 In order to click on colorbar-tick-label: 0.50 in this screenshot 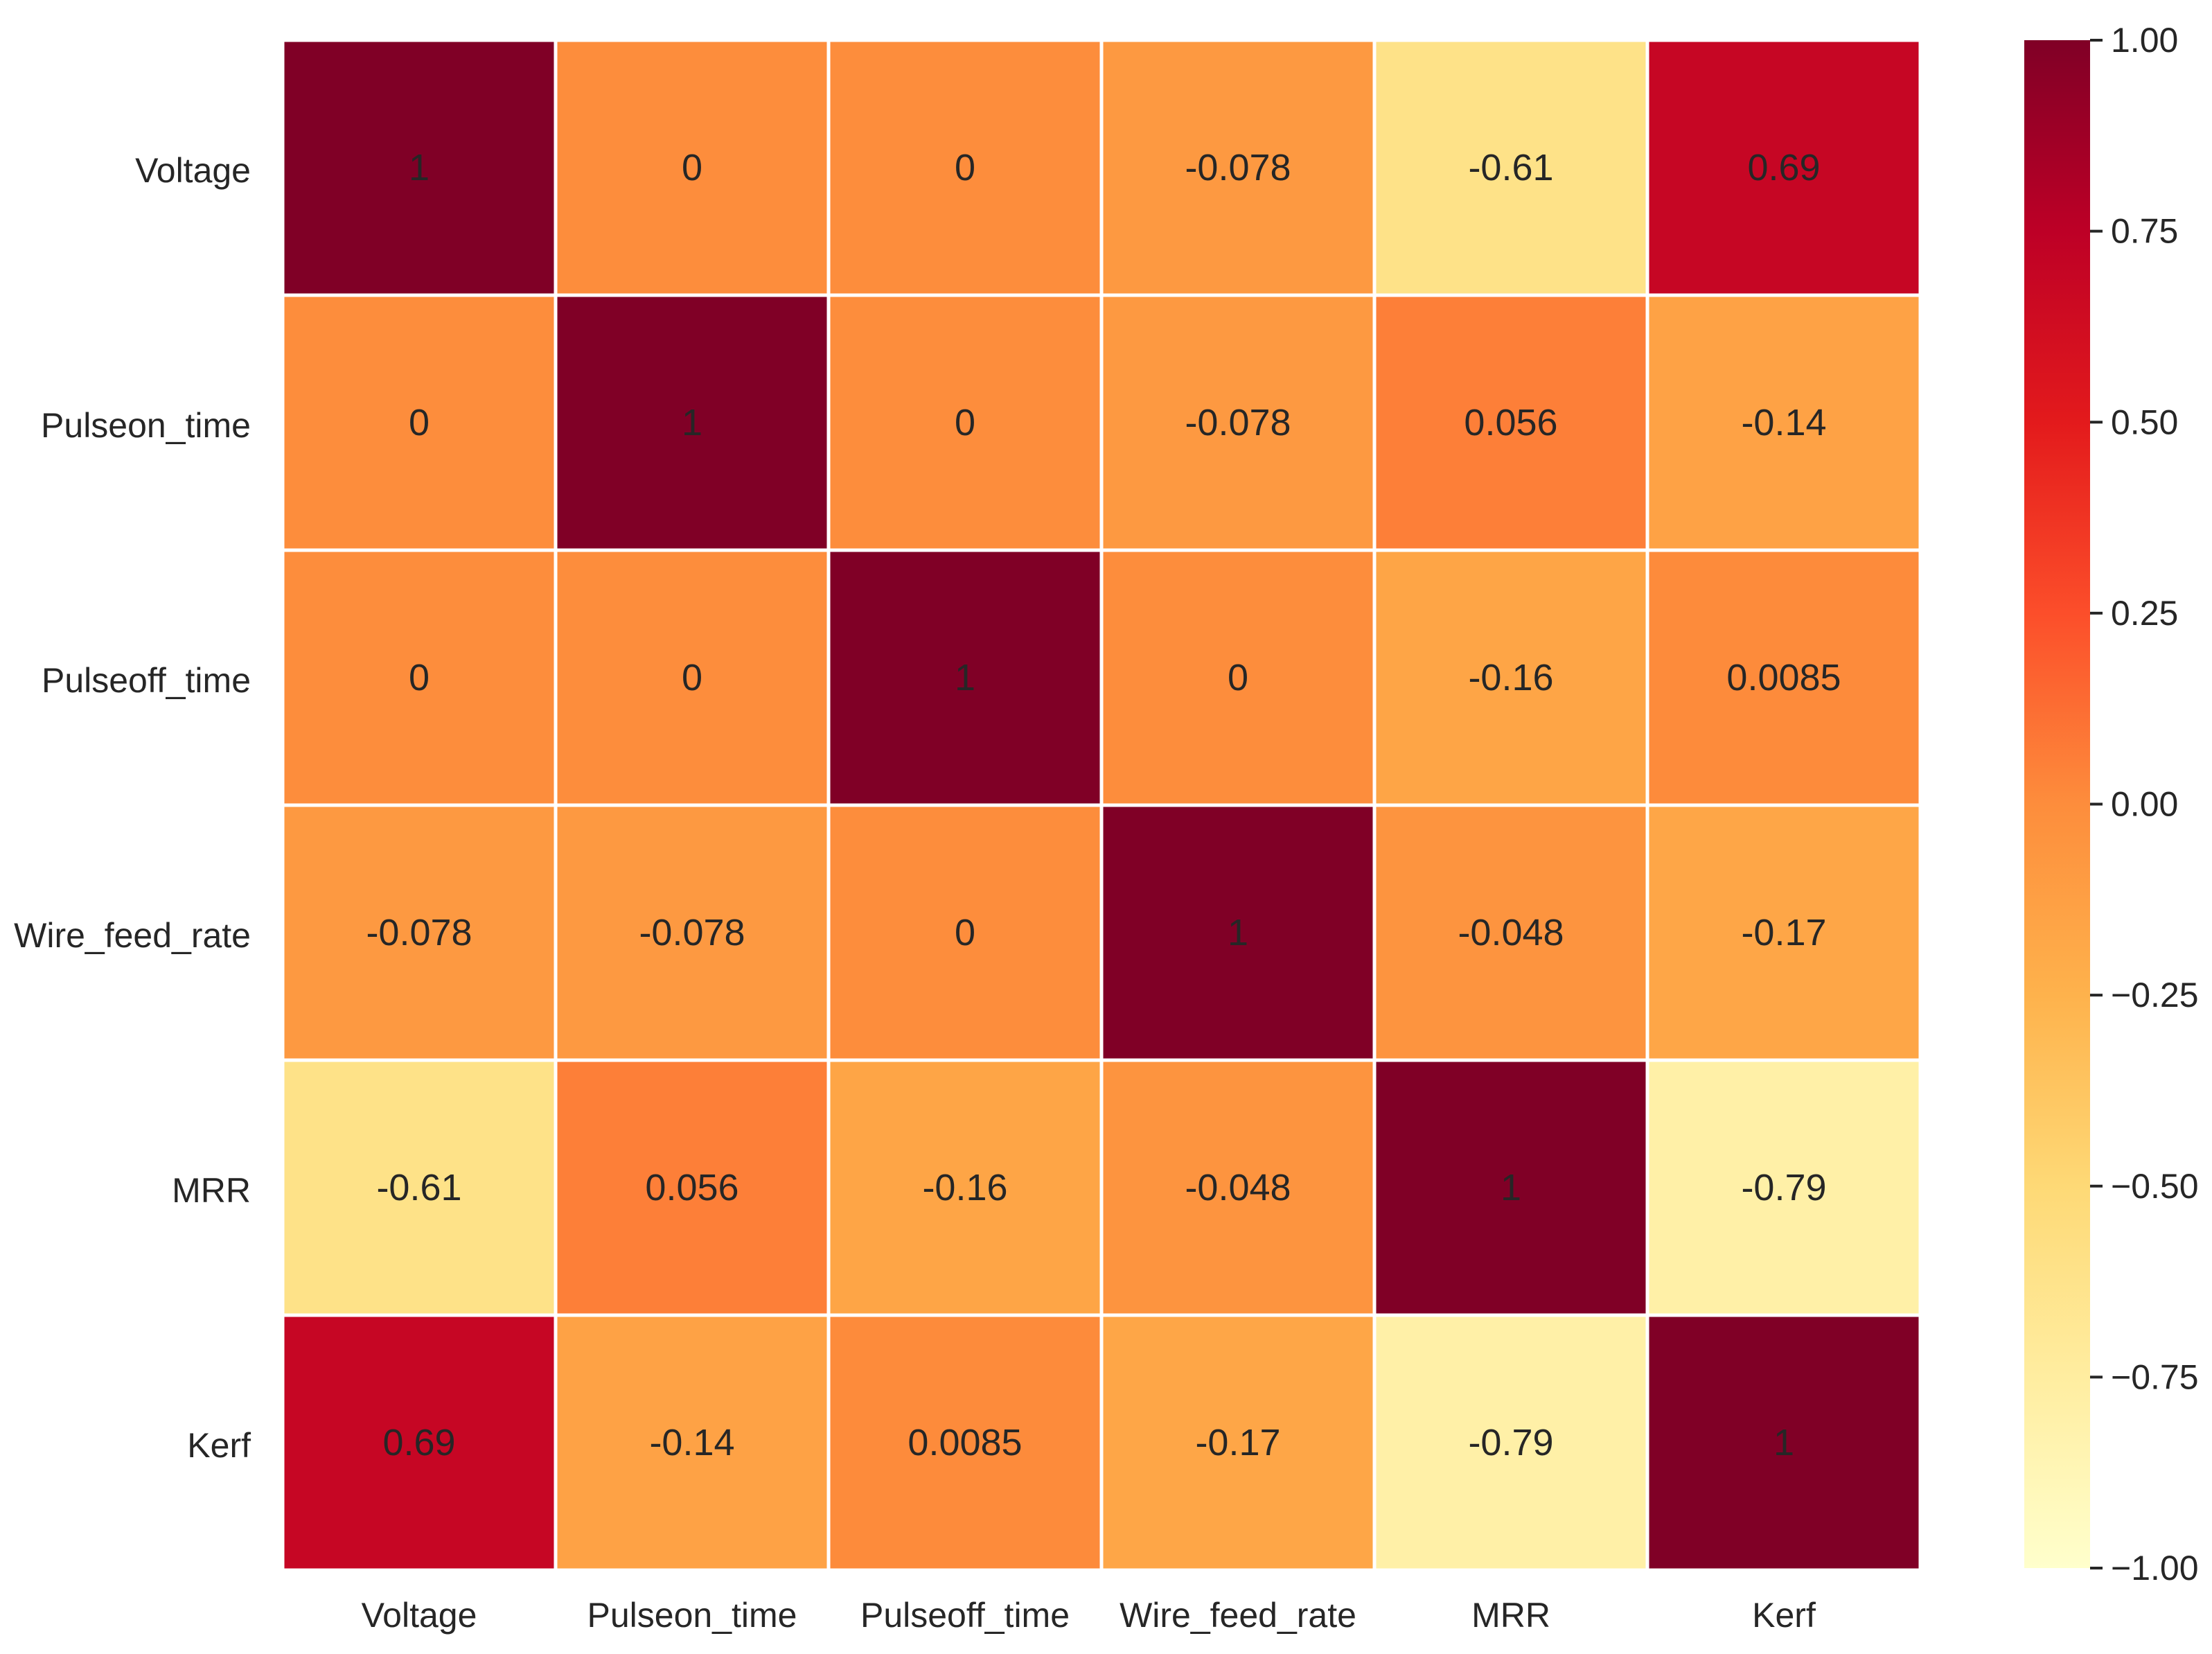, I will do `click(2145, 422)`.